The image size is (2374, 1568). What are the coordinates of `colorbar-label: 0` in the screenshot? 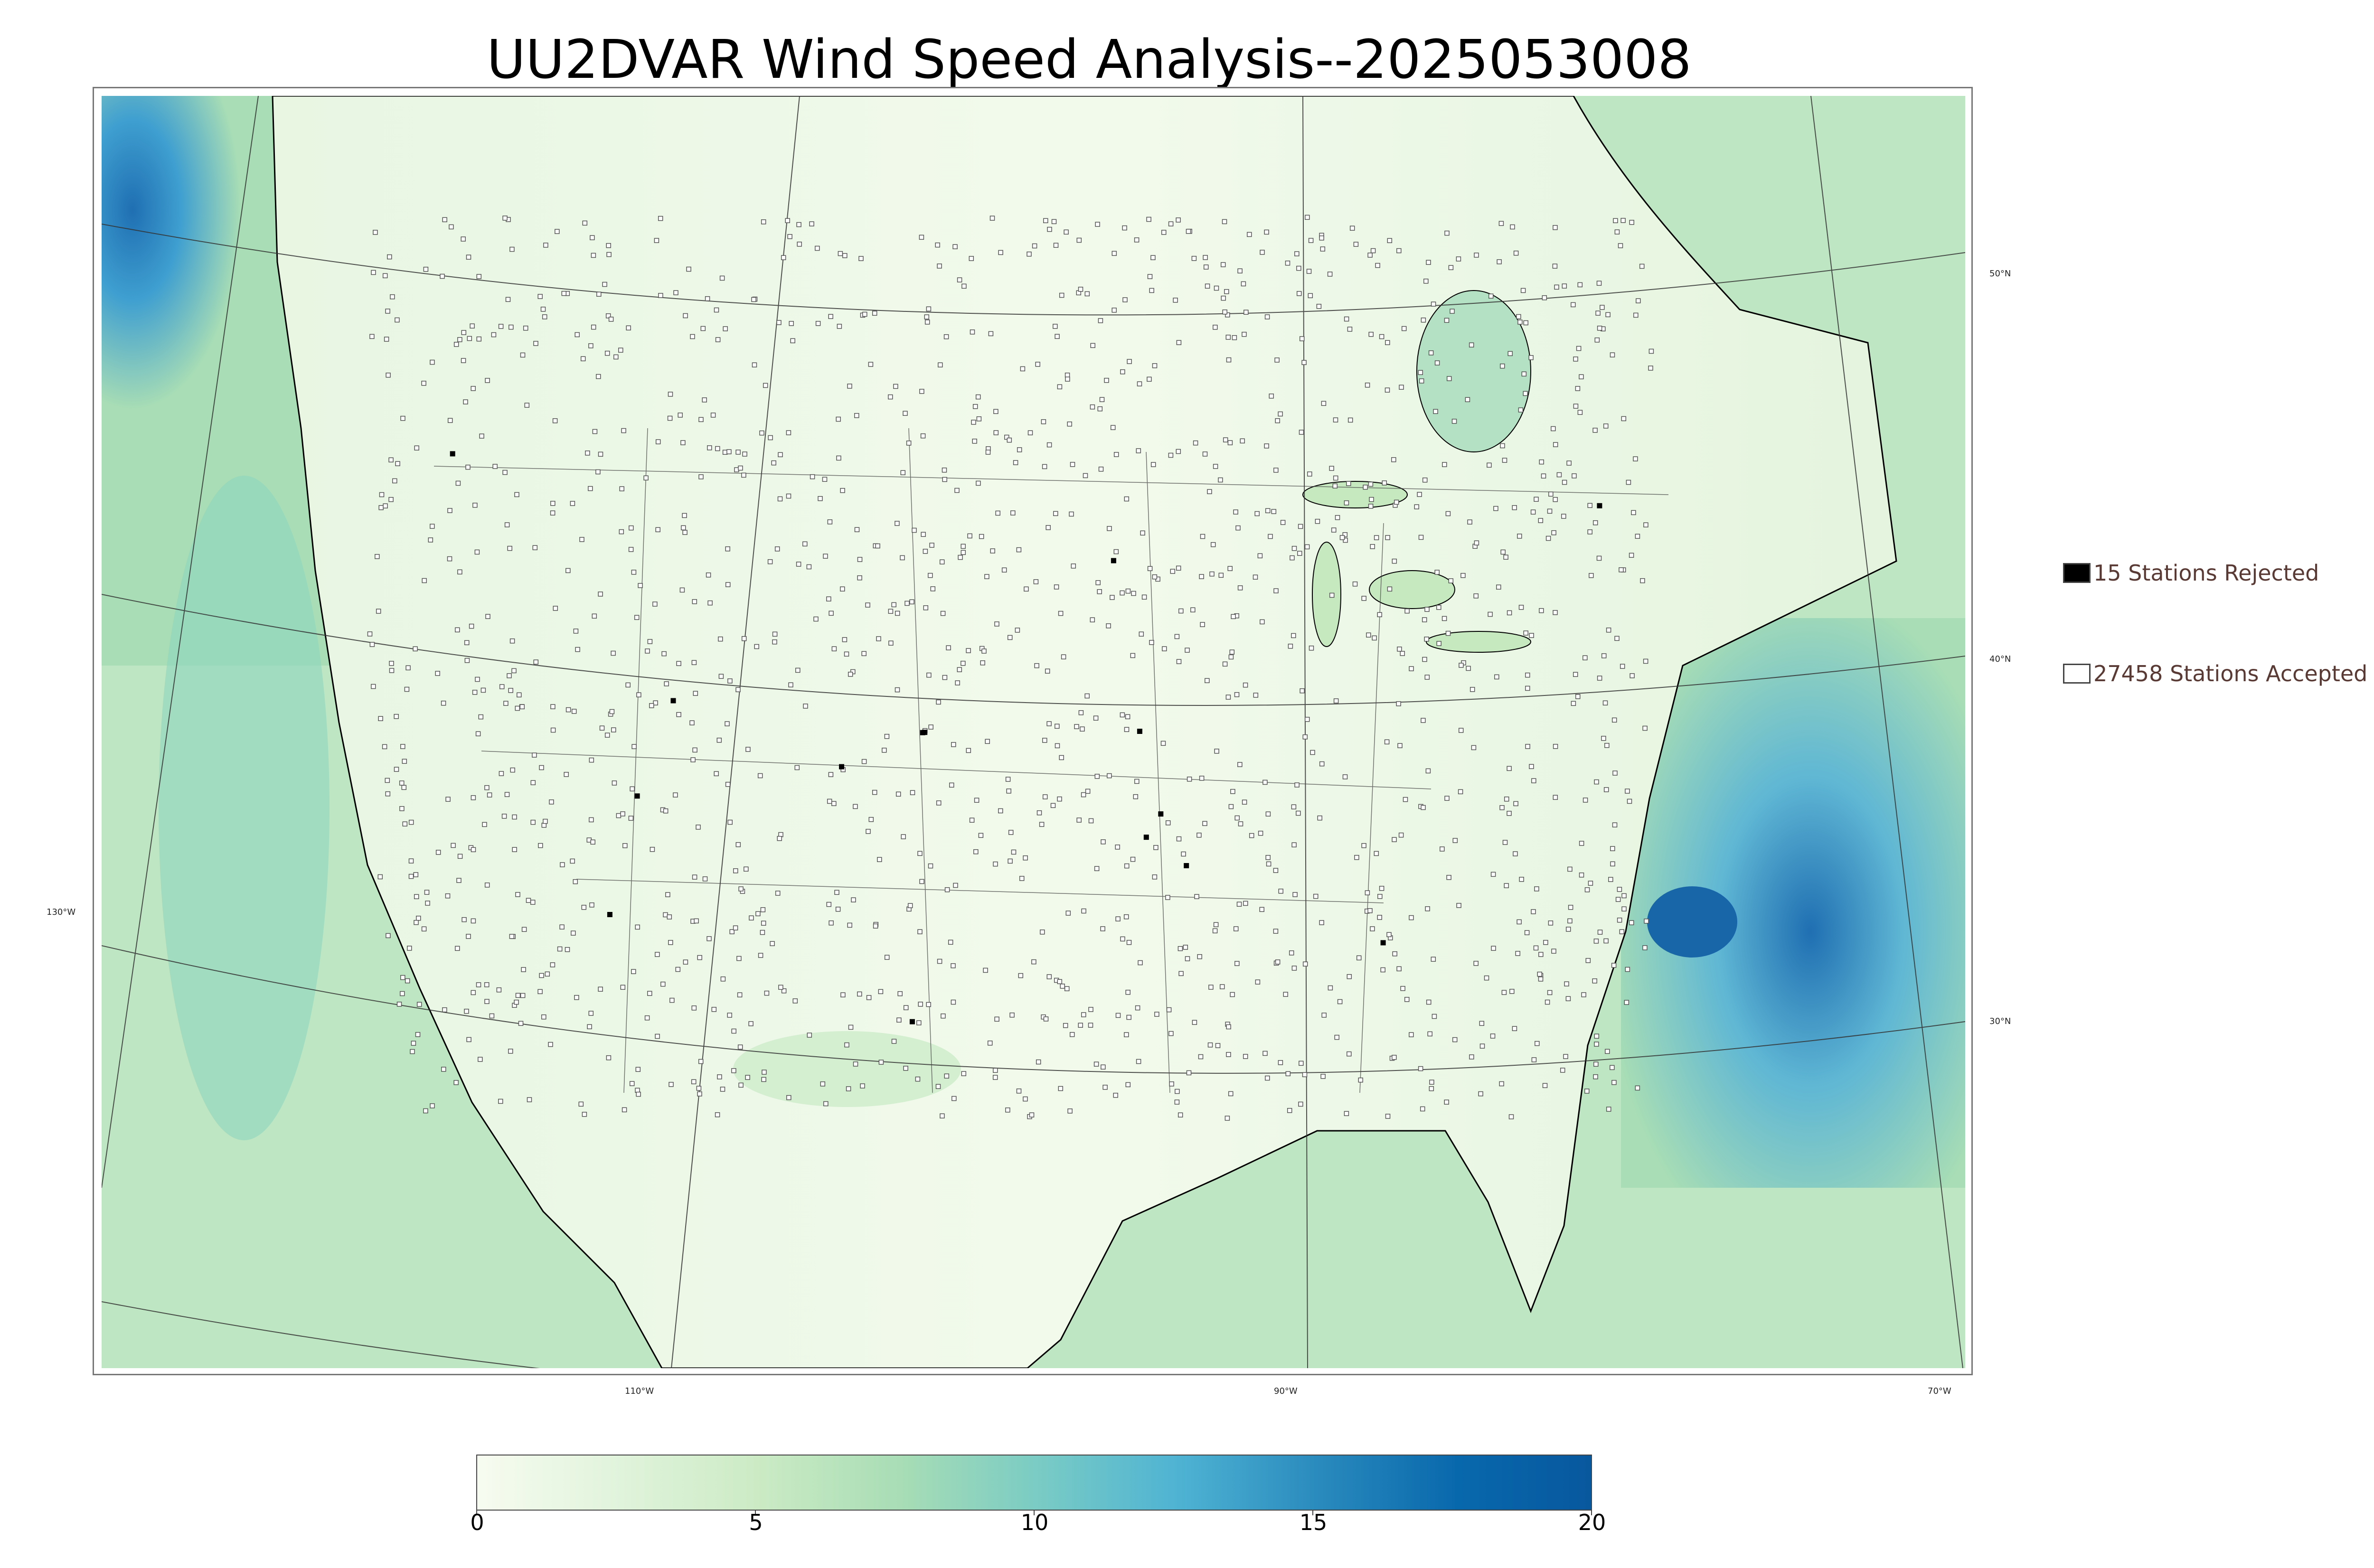 It's located at (477, 1522).